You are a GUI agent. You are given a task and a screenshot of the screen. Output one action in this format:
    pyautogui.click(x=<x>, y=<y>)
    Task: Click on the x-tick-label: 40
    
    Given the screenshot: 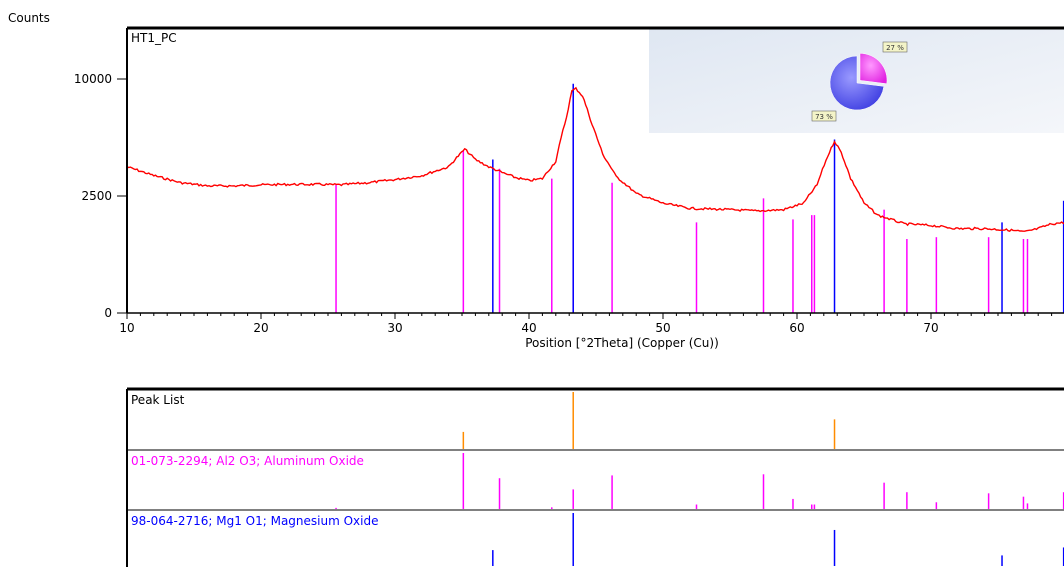 What is the action you would take?
    pyautogui.click(x=528, y=328)
    